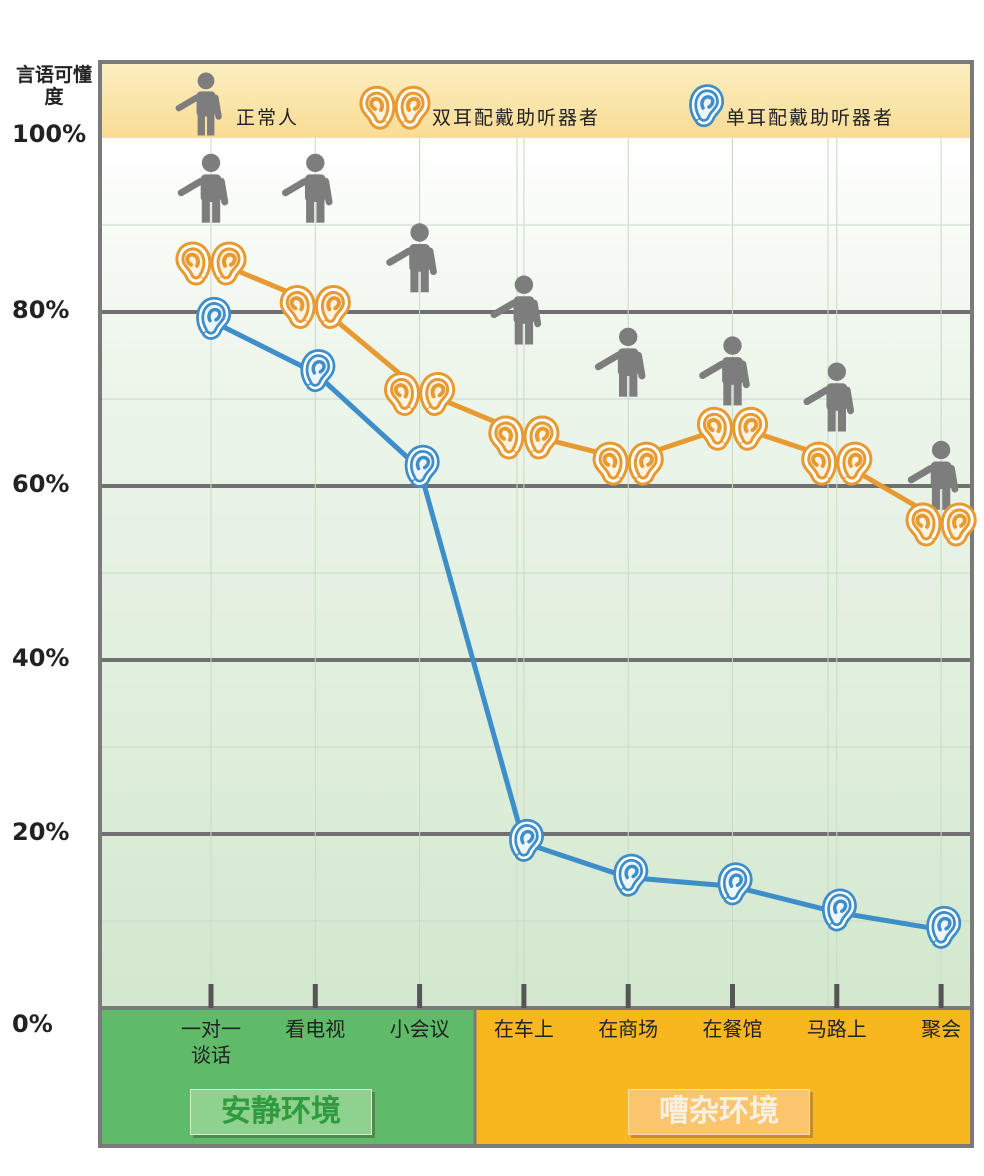  Describe the element at coordinates (516, 118) in the screenshot. I see `legend-label-binaural: 双耳配戴助听器者` at that location.